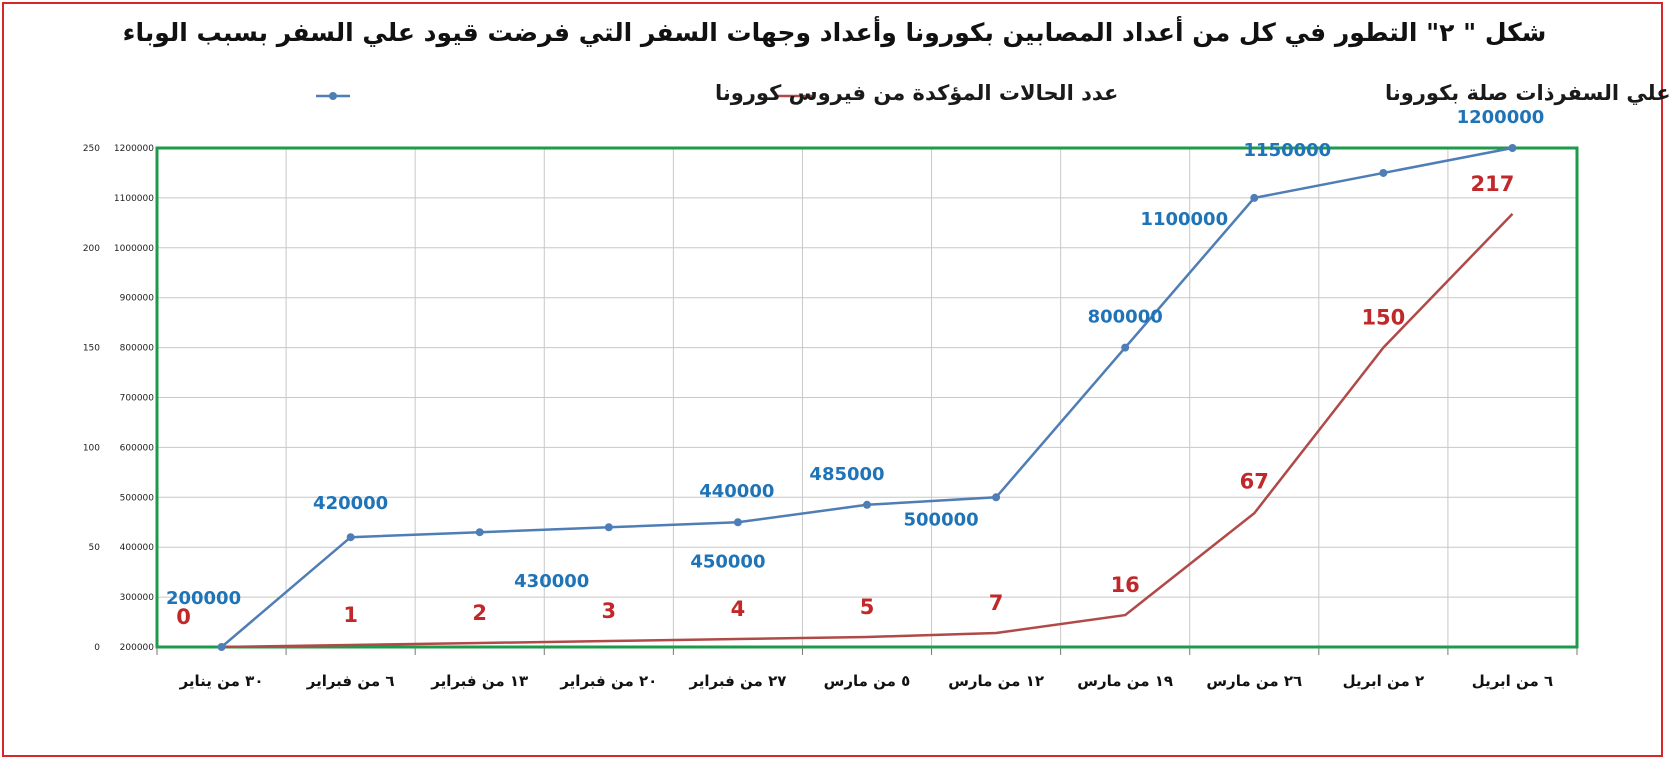 This screenshot has width=1669, height=763. What do you see at coordinates (1125, 681) in the screenshot?
I see `x-tick-label: ١٩ من مارس` at bounding box center [1125, 681].